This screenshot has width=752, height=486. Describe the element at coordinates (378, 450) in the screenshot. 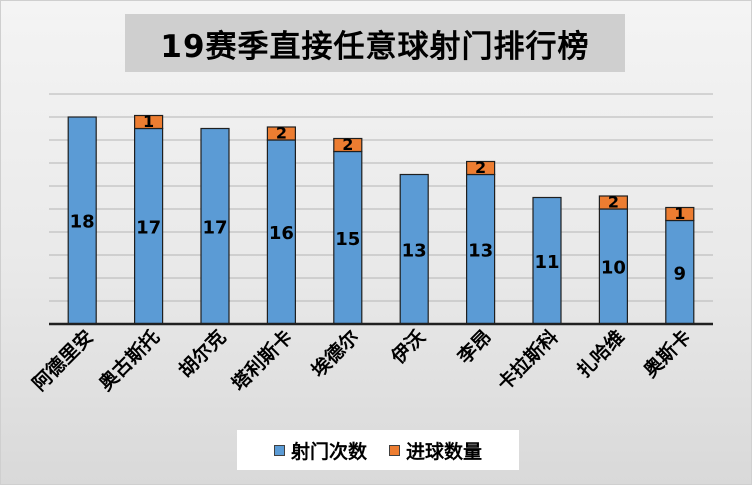

I see `legend: 射门次数 进球数量` at that location.